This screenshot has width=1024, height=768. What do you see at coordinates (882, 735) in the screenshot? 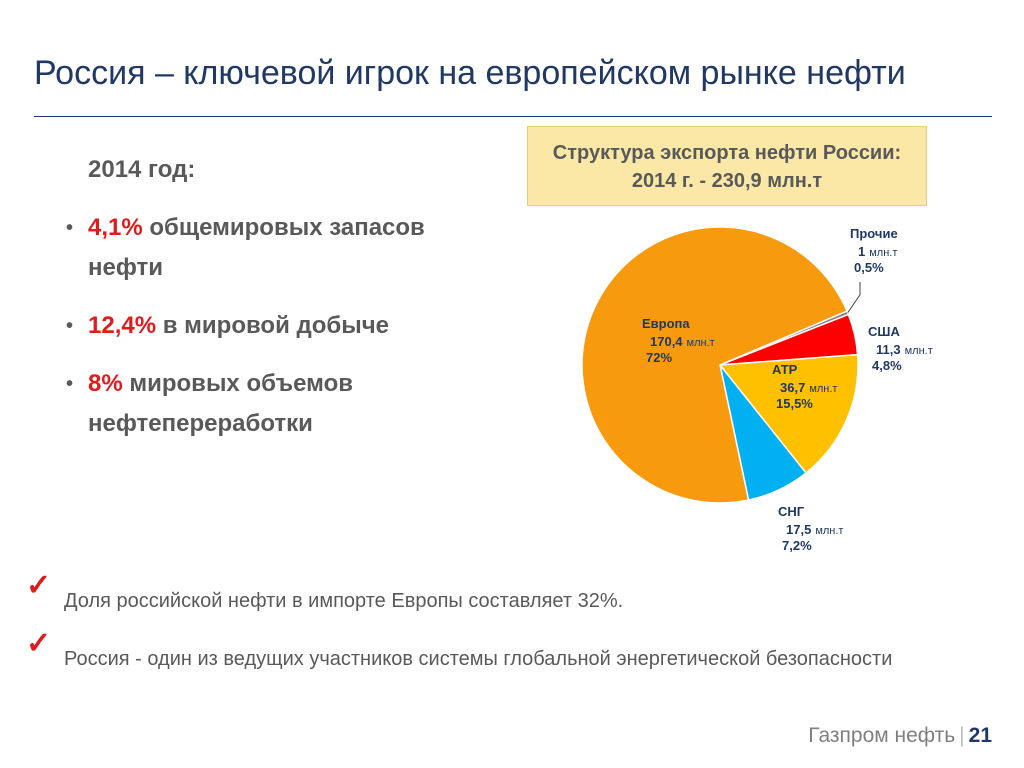
I see `footer-brand: Газпром нефть` at bounding box center [882, 735].